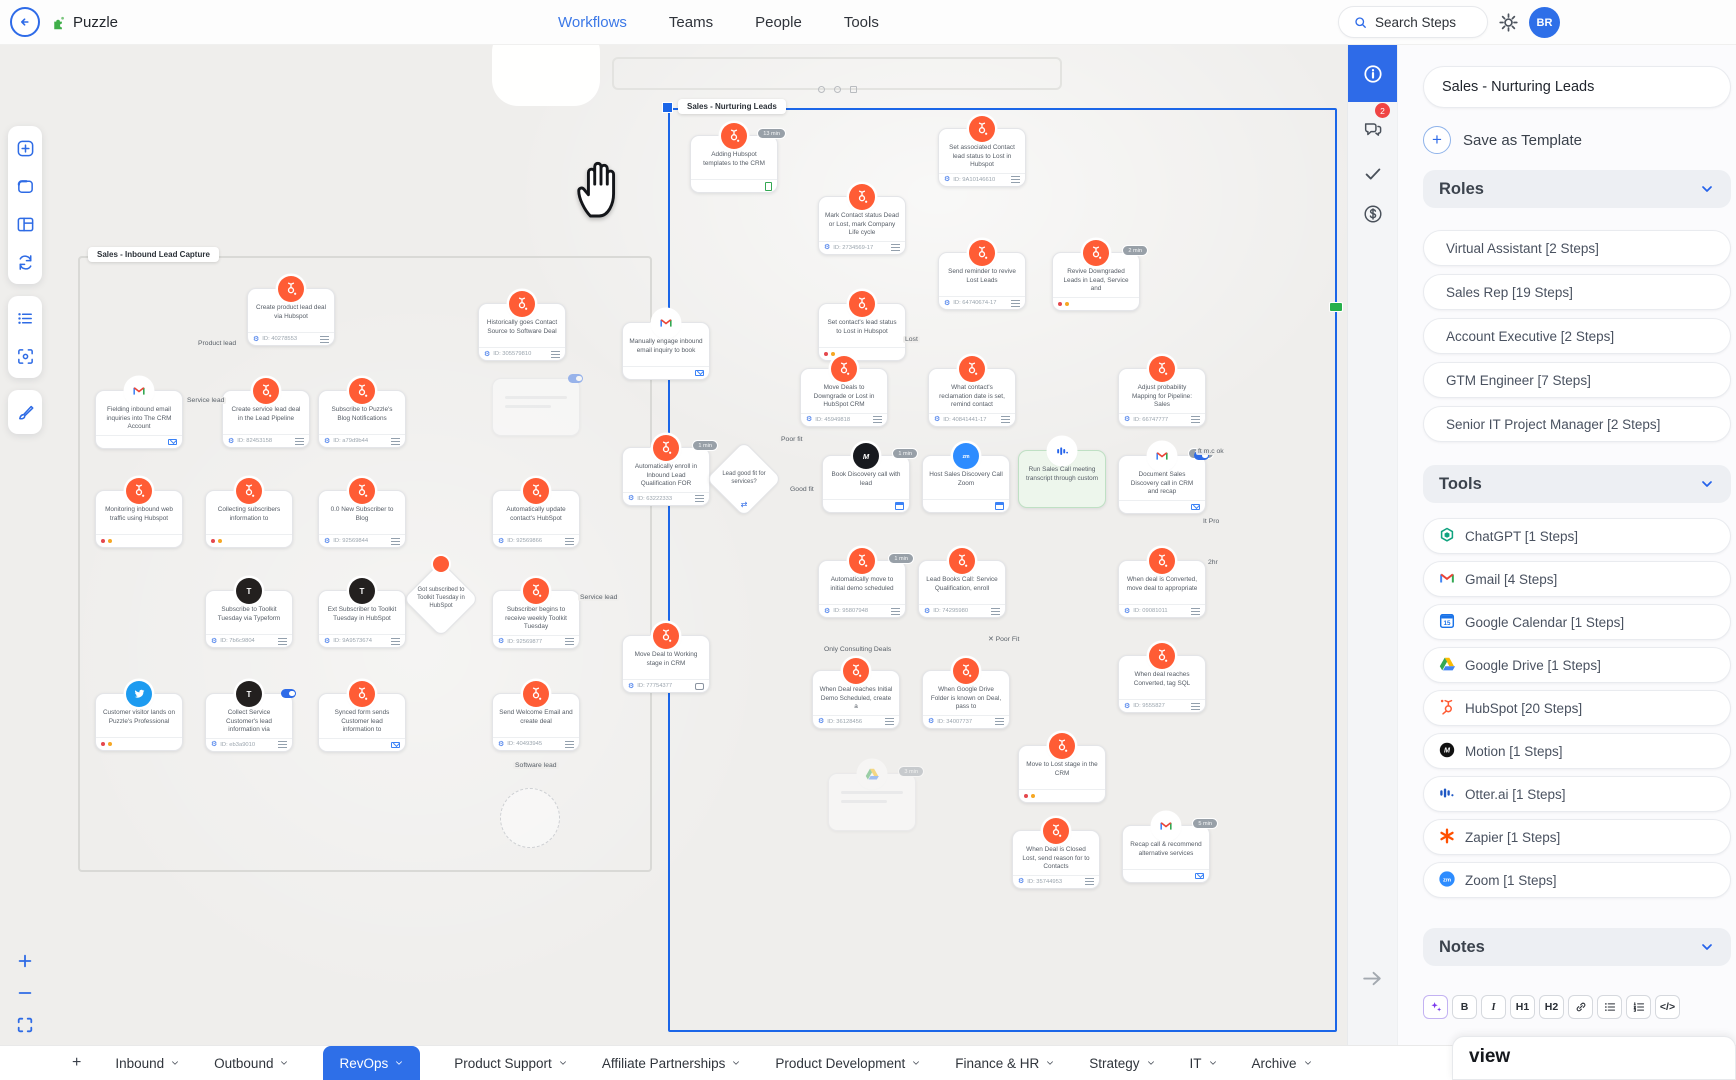  What do you see at coordinates (1577, 947) in the screenshot?
I see `notes-section-header: Notes` at bounding box center [1577, 947].